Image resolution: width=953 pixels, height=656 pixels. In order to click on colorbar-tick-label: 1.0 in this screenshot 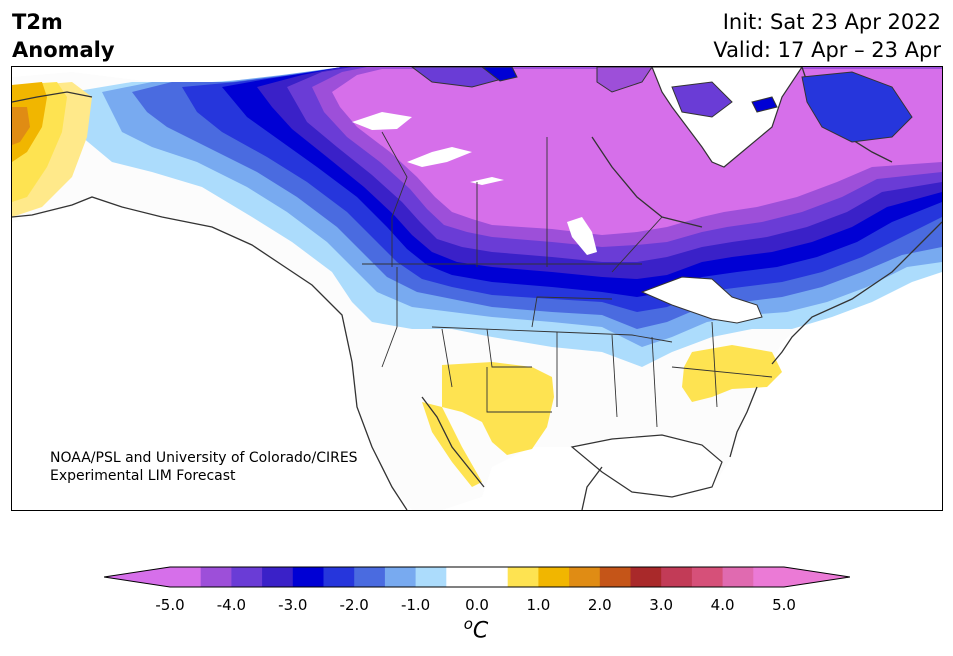, I will do `click(538, 605)`.